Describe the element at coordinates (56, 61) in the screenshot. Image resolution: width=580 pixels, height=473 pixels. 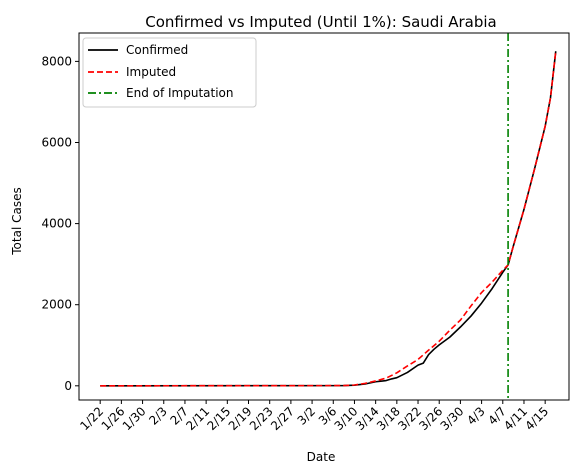
I see `y-tick-label: 8000` at that location.